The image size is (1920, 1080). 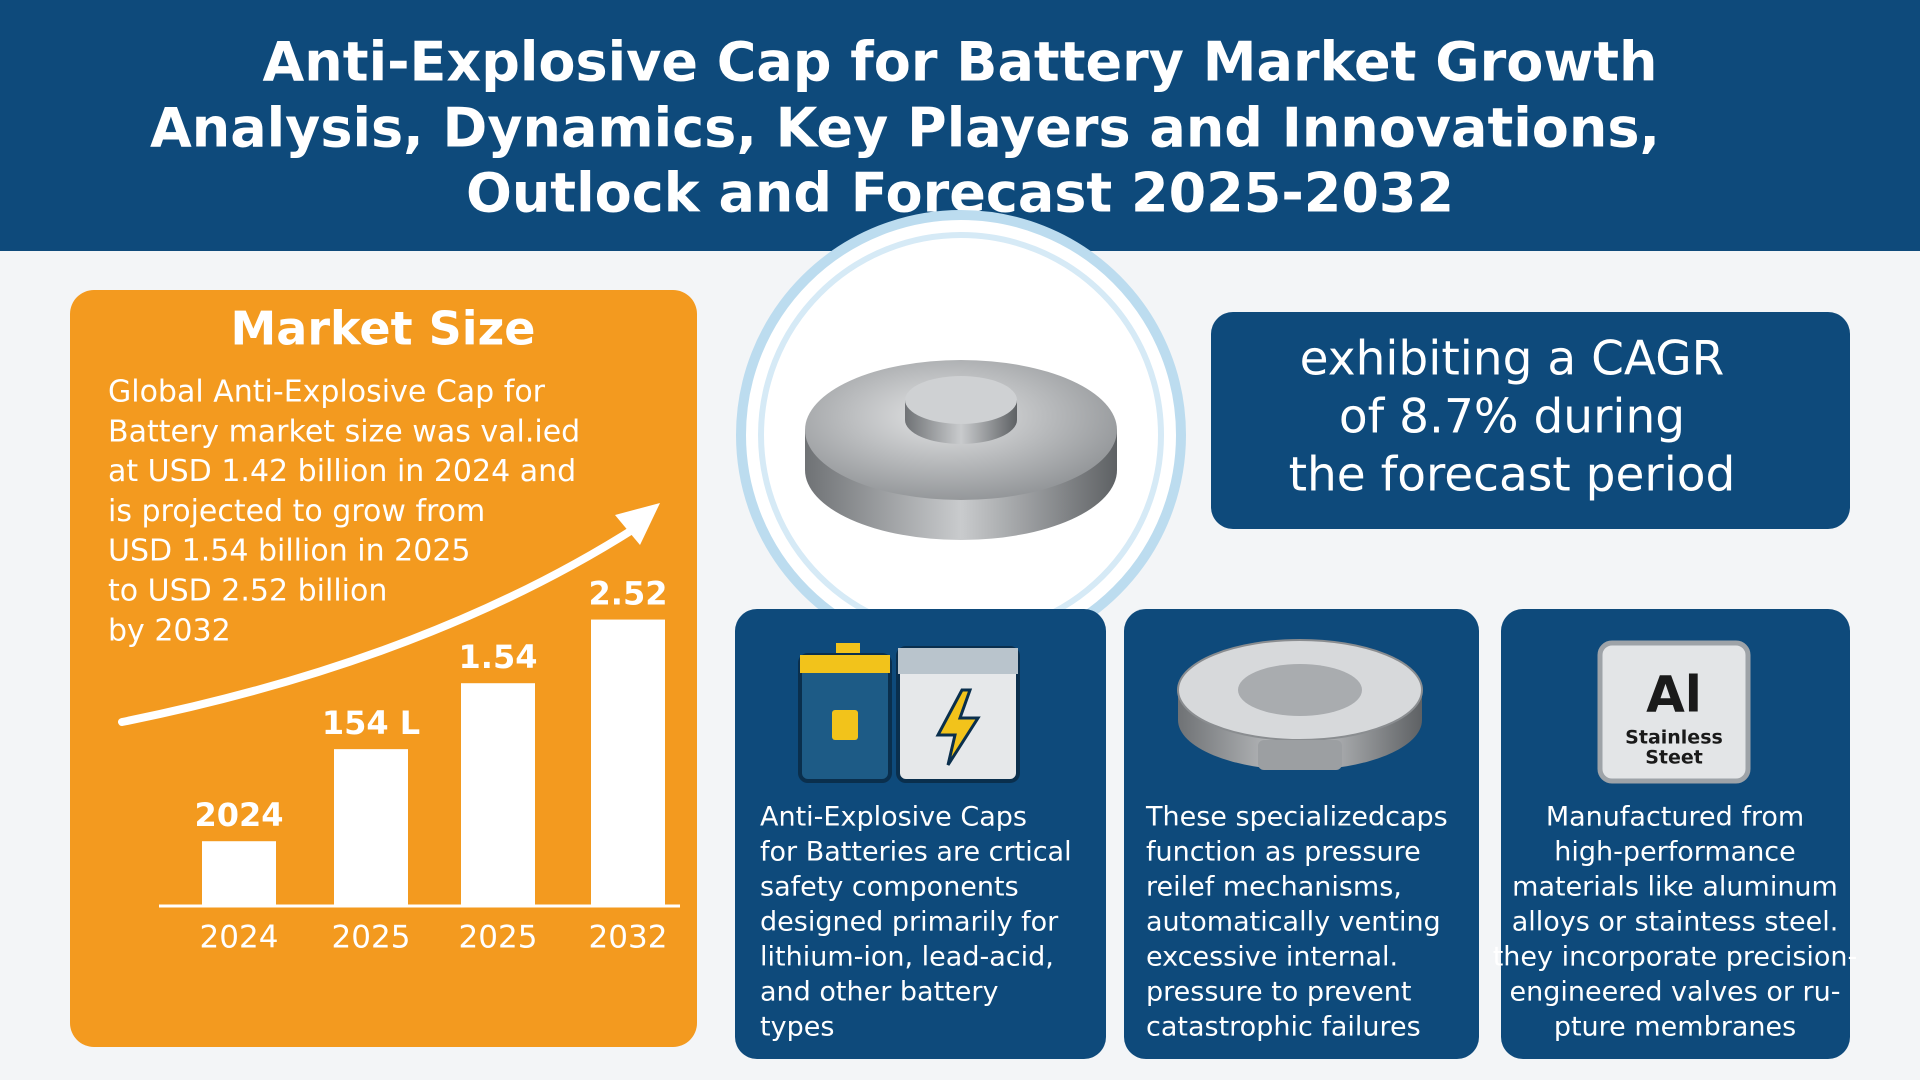 What do you see at coordinates (797, 1027) in the screenshot?
I see `card-text: types` at bounding box center [797, 1027].